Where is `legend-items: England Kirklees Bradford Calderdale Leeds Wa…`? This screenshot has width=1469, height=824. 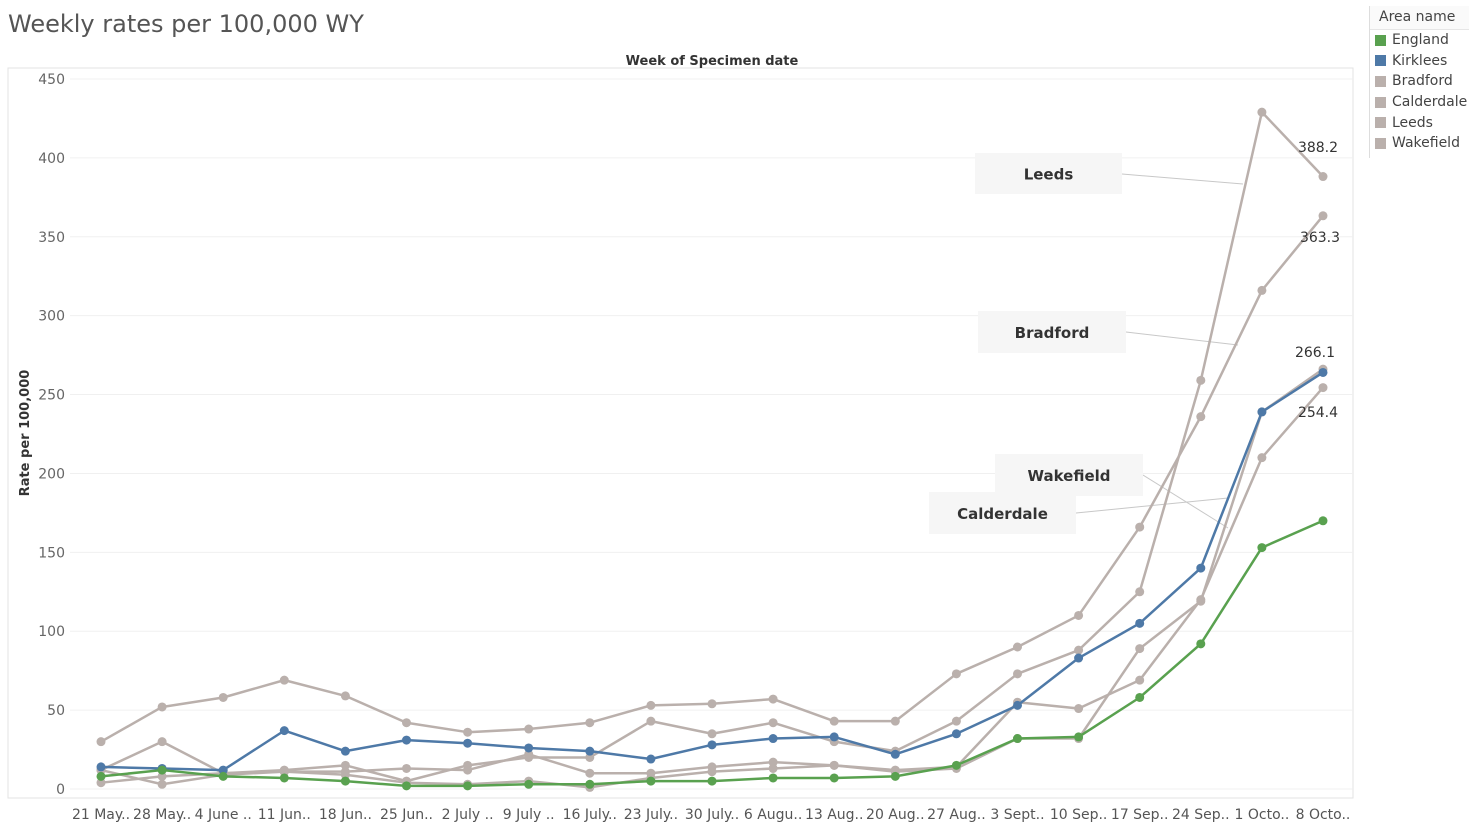 legend-items: England Kirklees Bradford Calderdale Leeds Wa… is located at coordinates (1419, 92).